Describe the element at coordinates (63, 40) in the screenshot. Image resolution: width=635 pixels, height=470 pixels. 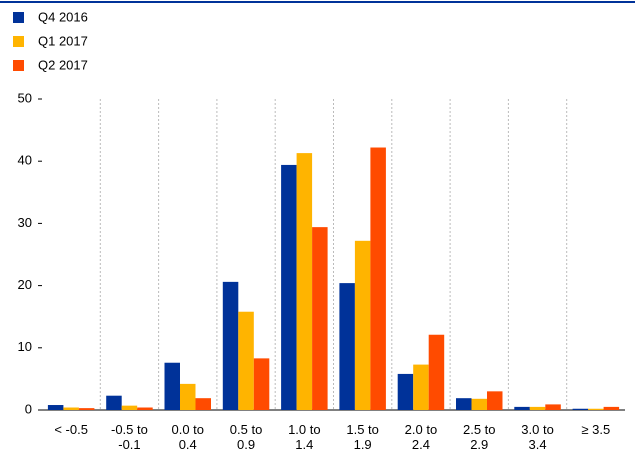
I see `legend-label: Q1 2017` at that location.